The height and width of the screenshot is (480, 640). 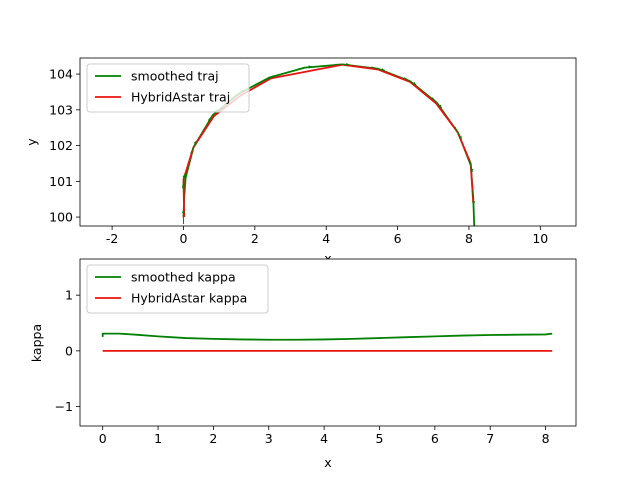 What do you see at coordinates (327, 258) in the screenshot?
I see `trajectory-xlabel: x` at bounding box center [327, 258].